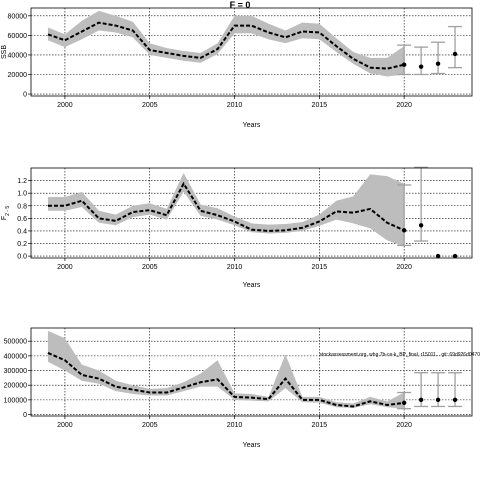 The height and width of the screenshot is (480, 480). What do you see at coordinates (25, 415) in the screenshot?
I see `recruitment-y-tick-label-0: 0` at bounding box center [25, 415].